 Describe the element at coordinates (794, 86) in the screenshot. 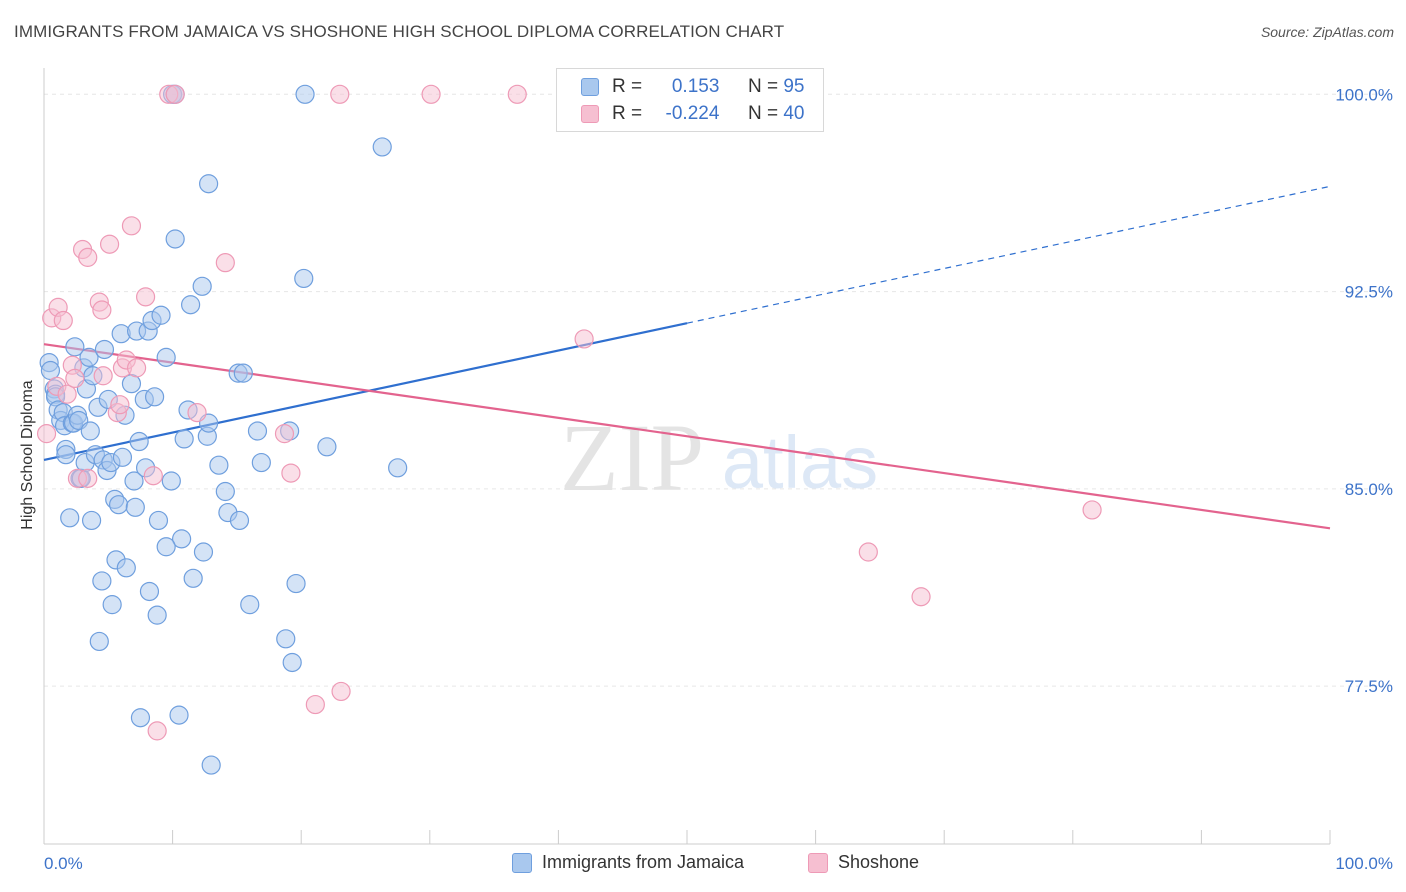

I see `legend-n-value: 95` at that location.